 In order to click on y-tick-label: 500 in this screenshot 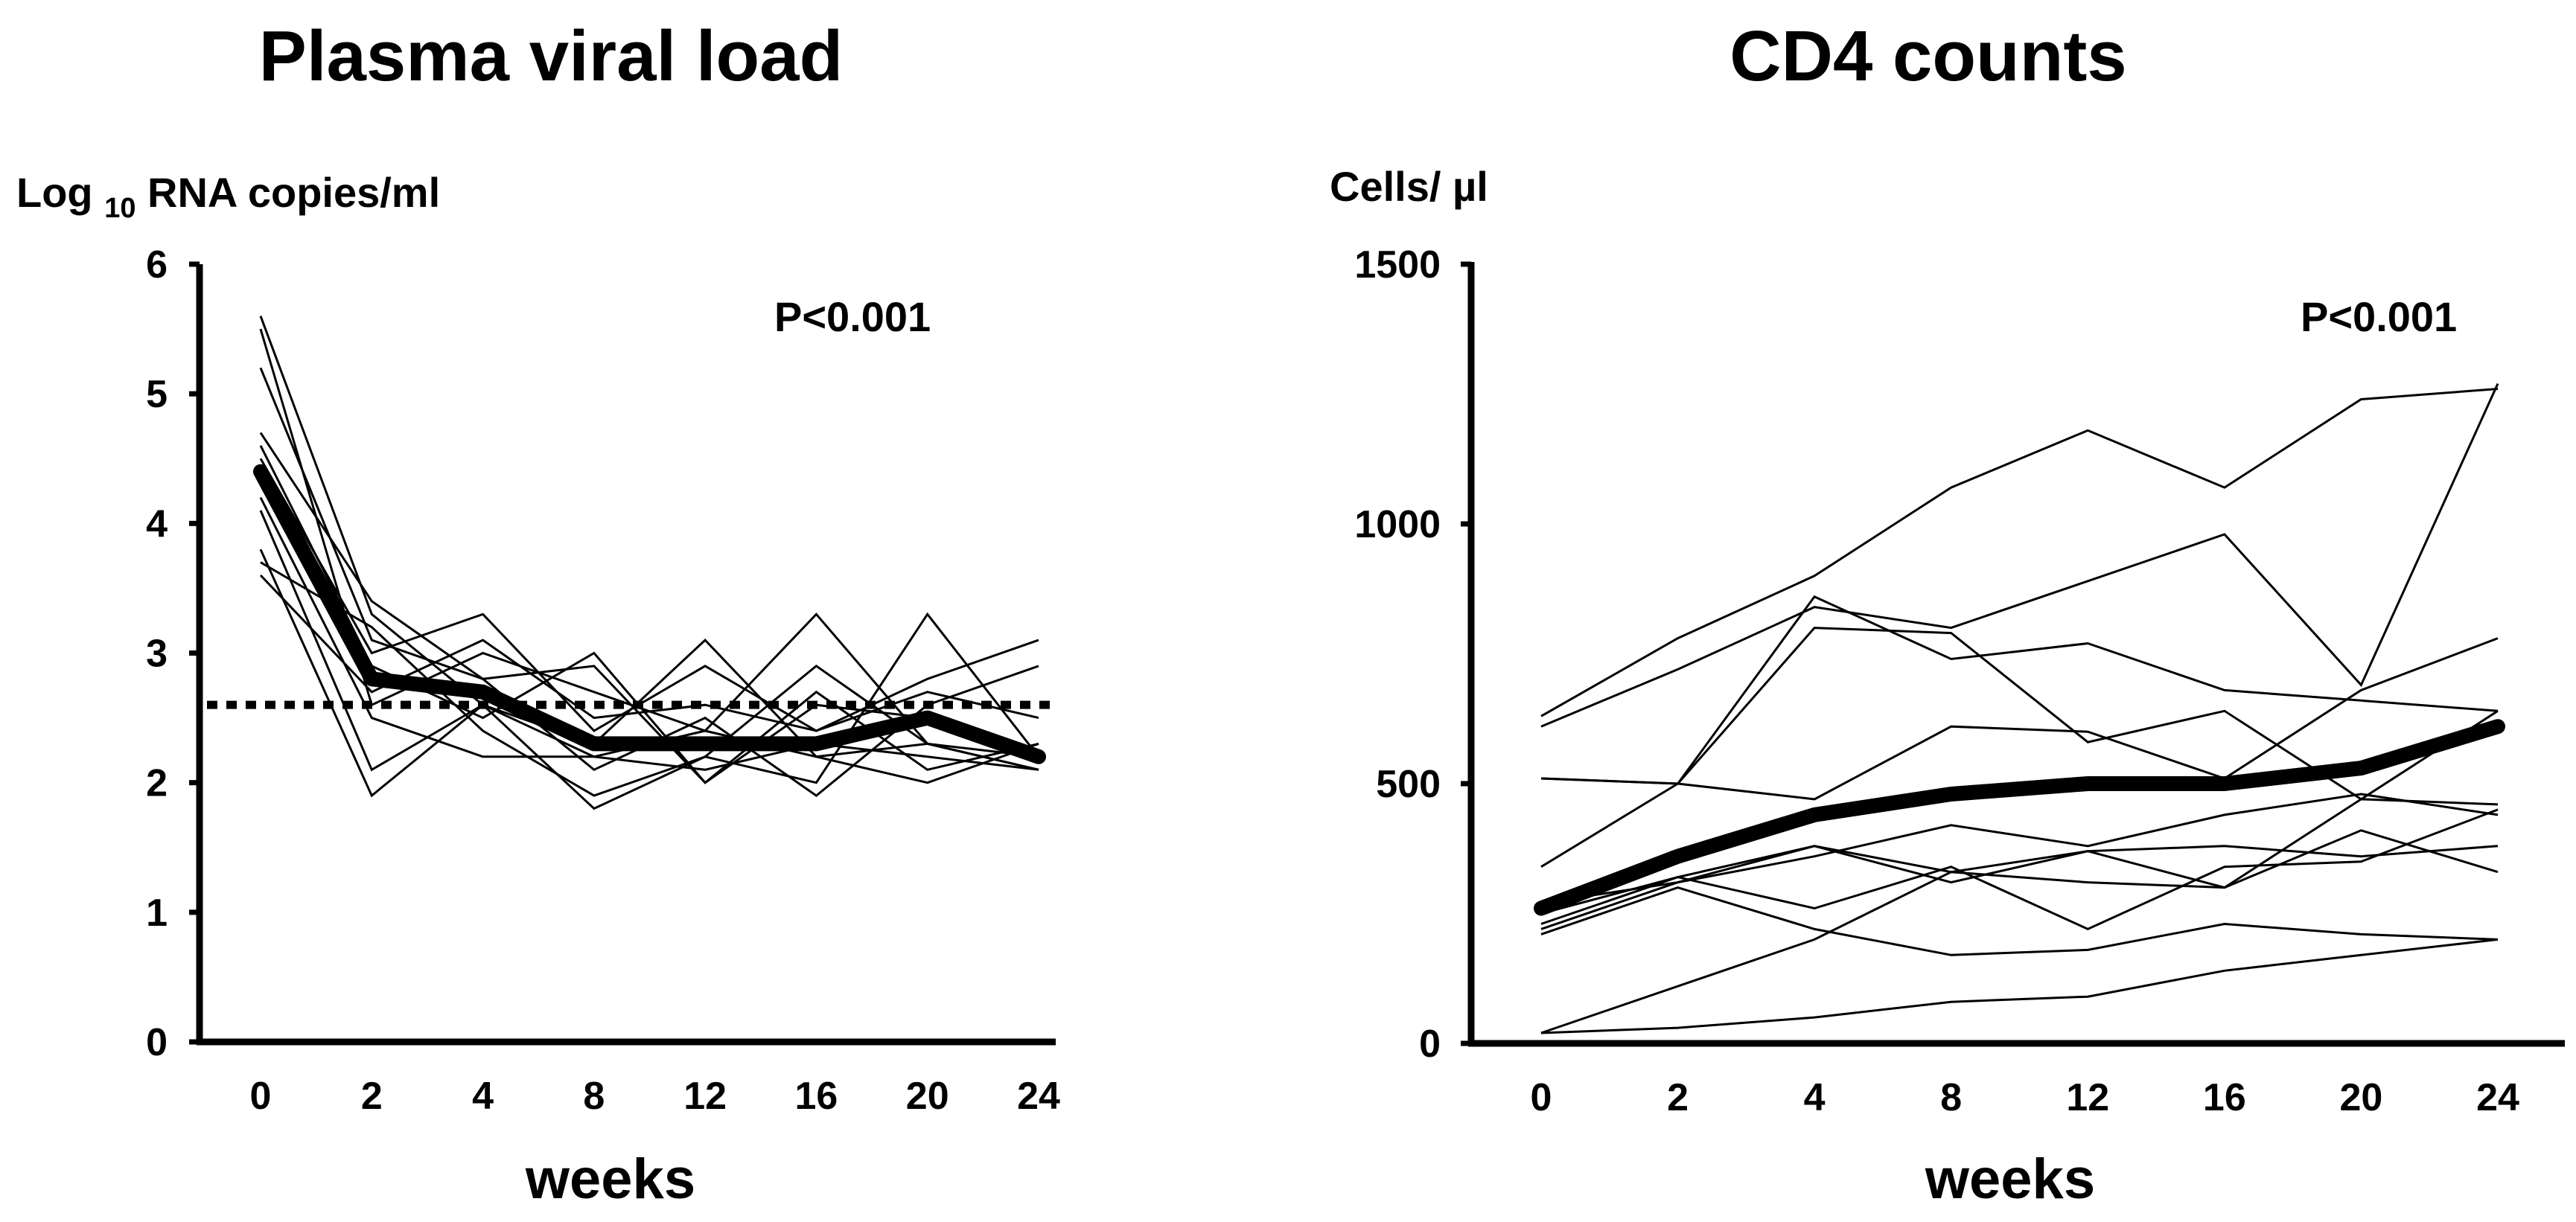, I will do `click(1408, 784)`.